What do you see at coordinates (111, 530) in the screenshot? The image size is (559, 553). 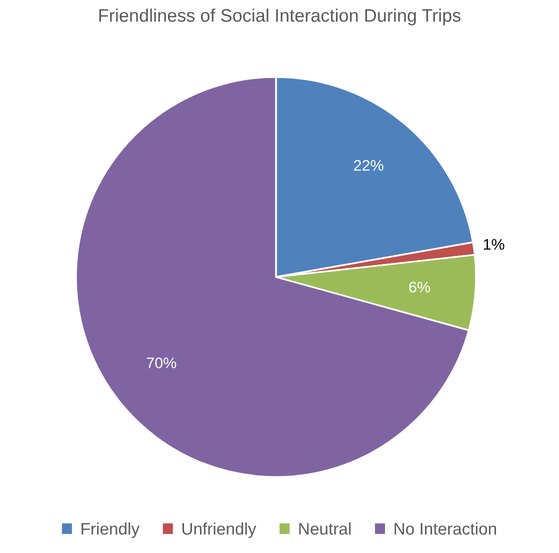 I see `legend-label: Friendly` at bounding box center [111, 530].